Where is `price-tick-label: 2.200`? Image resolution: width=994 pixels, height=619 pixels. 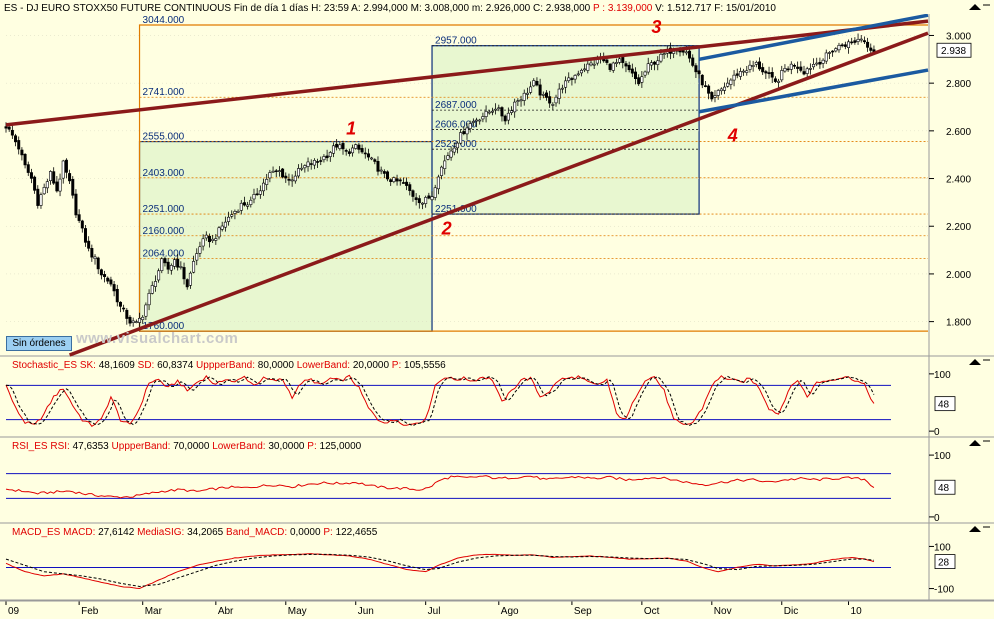 price-tick-label: 2.200 is located at coordinates (958, 227).